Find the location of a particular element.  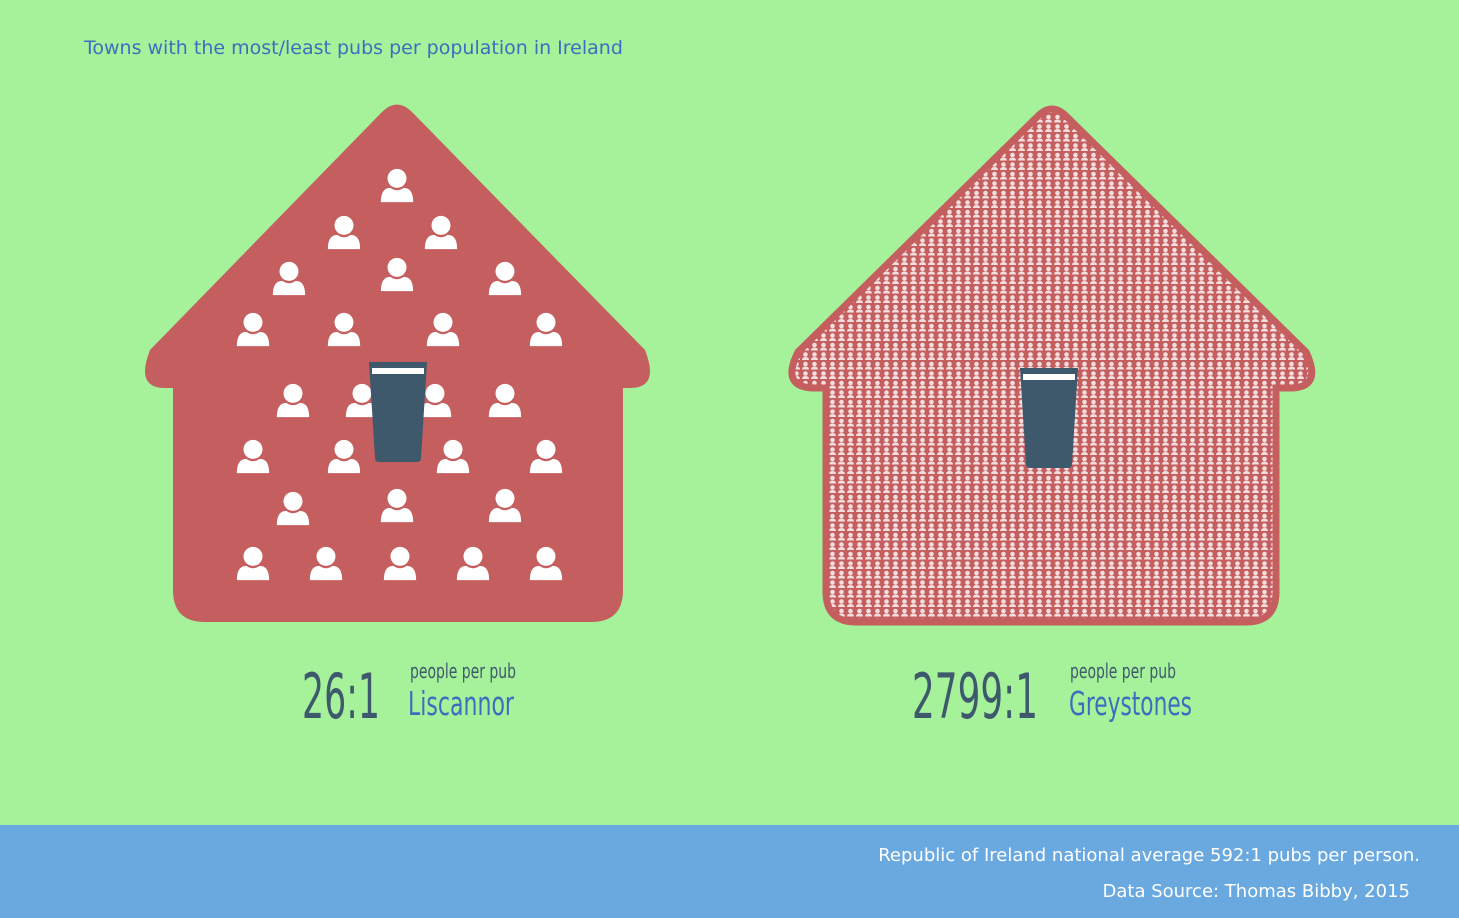

ratio: 26:1 is located at coordinates (341, 696).